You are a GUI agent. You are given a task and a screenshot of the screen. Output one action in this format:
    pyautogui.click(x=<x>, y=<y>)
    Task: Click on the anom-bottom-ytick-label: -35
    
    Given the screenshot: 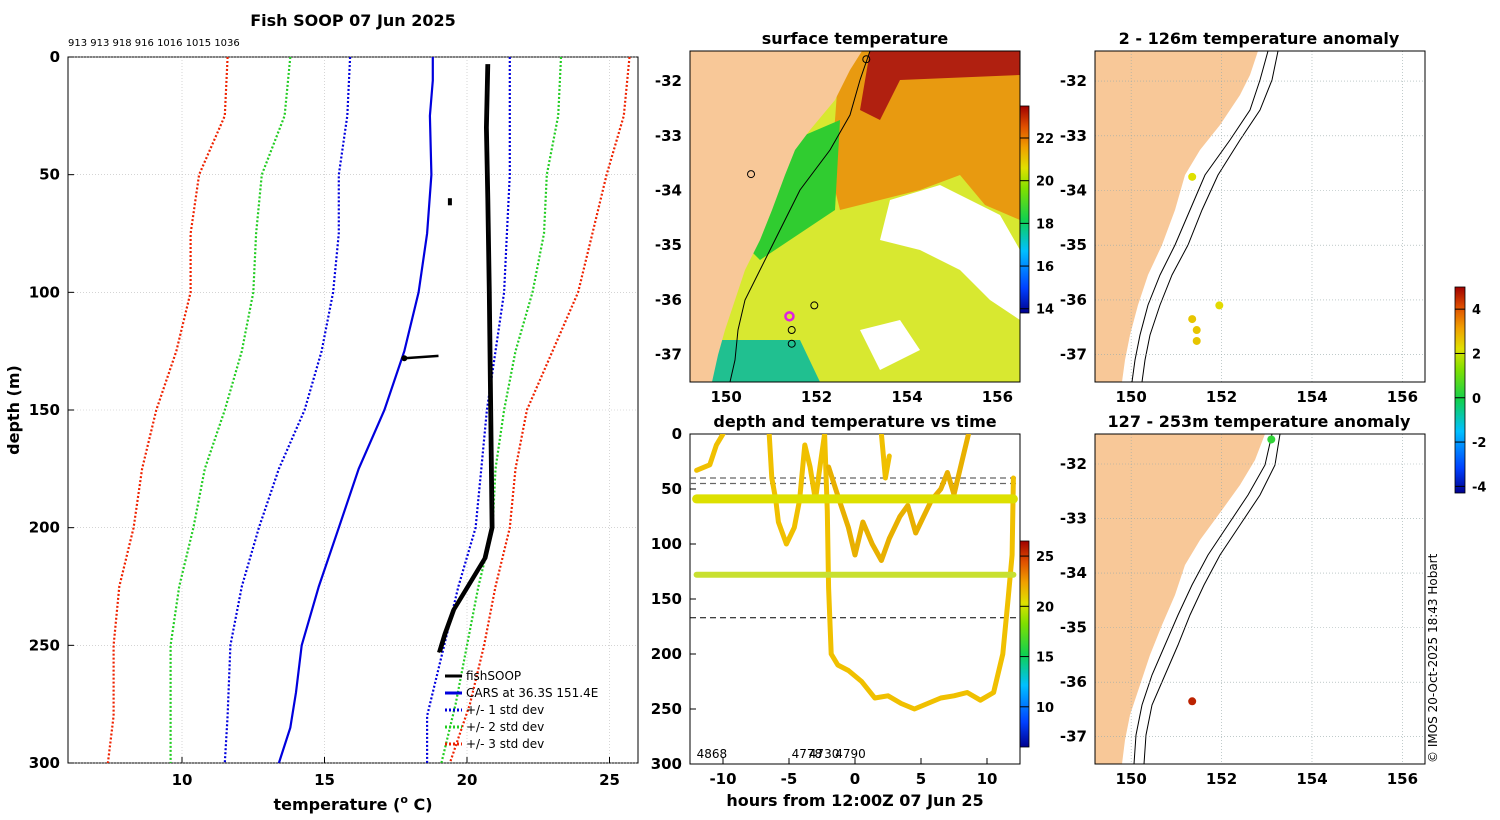 What is the action you would take?
    pyautogui.click(x=1073, y=628)
    